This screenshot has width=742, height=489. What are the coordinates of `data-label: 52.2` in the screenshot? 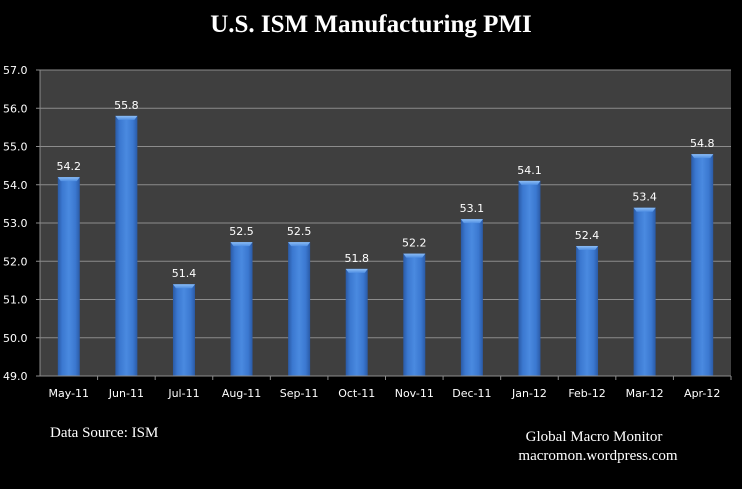 It's located at (414, 243).